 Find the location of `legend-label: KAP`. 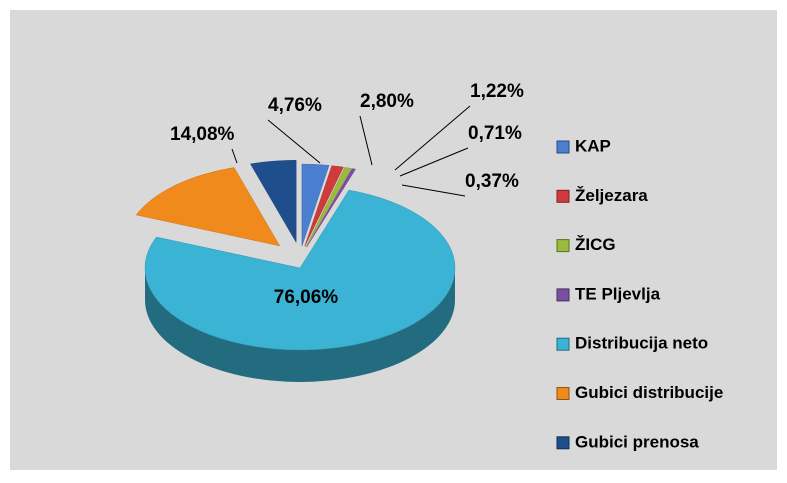

legend-label: KAP is located at coordinates (593, 145).